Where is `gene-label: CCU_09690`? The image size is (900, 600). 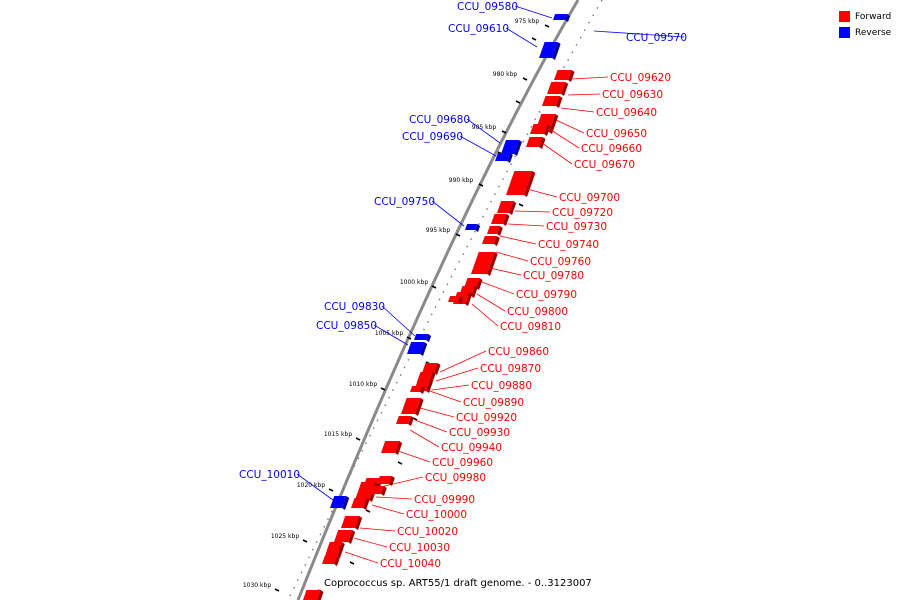 gene-label: CCU_09690 is located at coordinates (432, 137).